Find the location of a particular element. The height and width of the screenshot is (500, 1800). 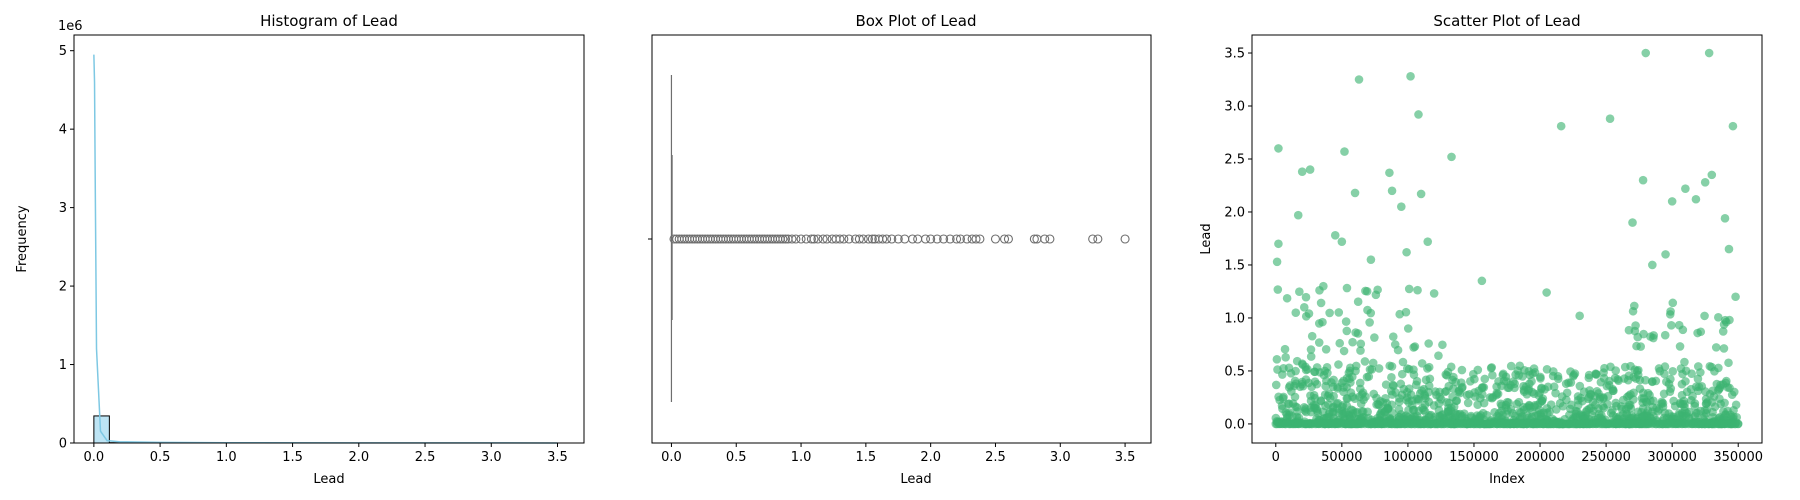

histogram-x-ticks: 0.0 0.5 1.0 1.5 2.0 2.5 3.0 3.5 is located at coordinates (326, 454).